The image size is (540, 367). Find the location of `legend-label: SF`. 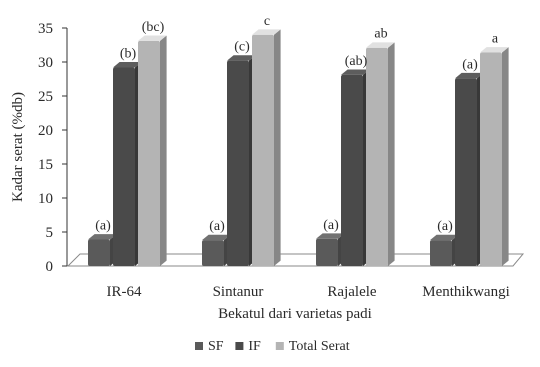

legend-label: SF is located at coordinates (216, 346).